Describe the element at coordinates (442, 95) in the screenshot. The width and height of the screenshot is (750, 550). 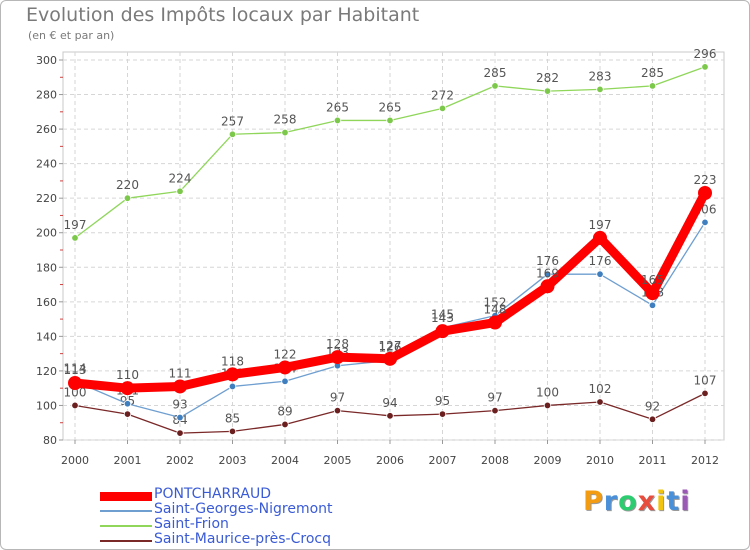
I see `data-label: 272` at that location.